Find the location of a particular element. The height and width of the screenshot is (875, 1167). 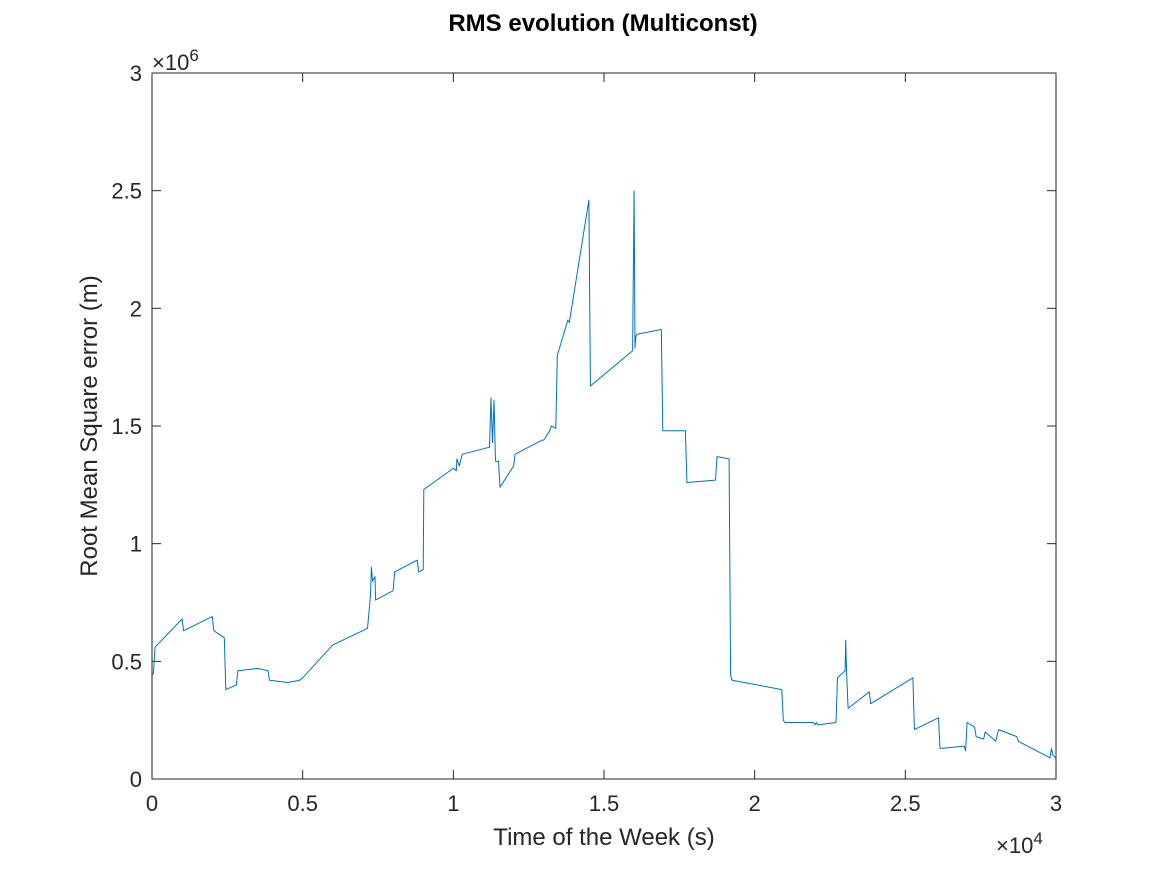

x-tick-label: 2 is located at coordinates (755, 803).